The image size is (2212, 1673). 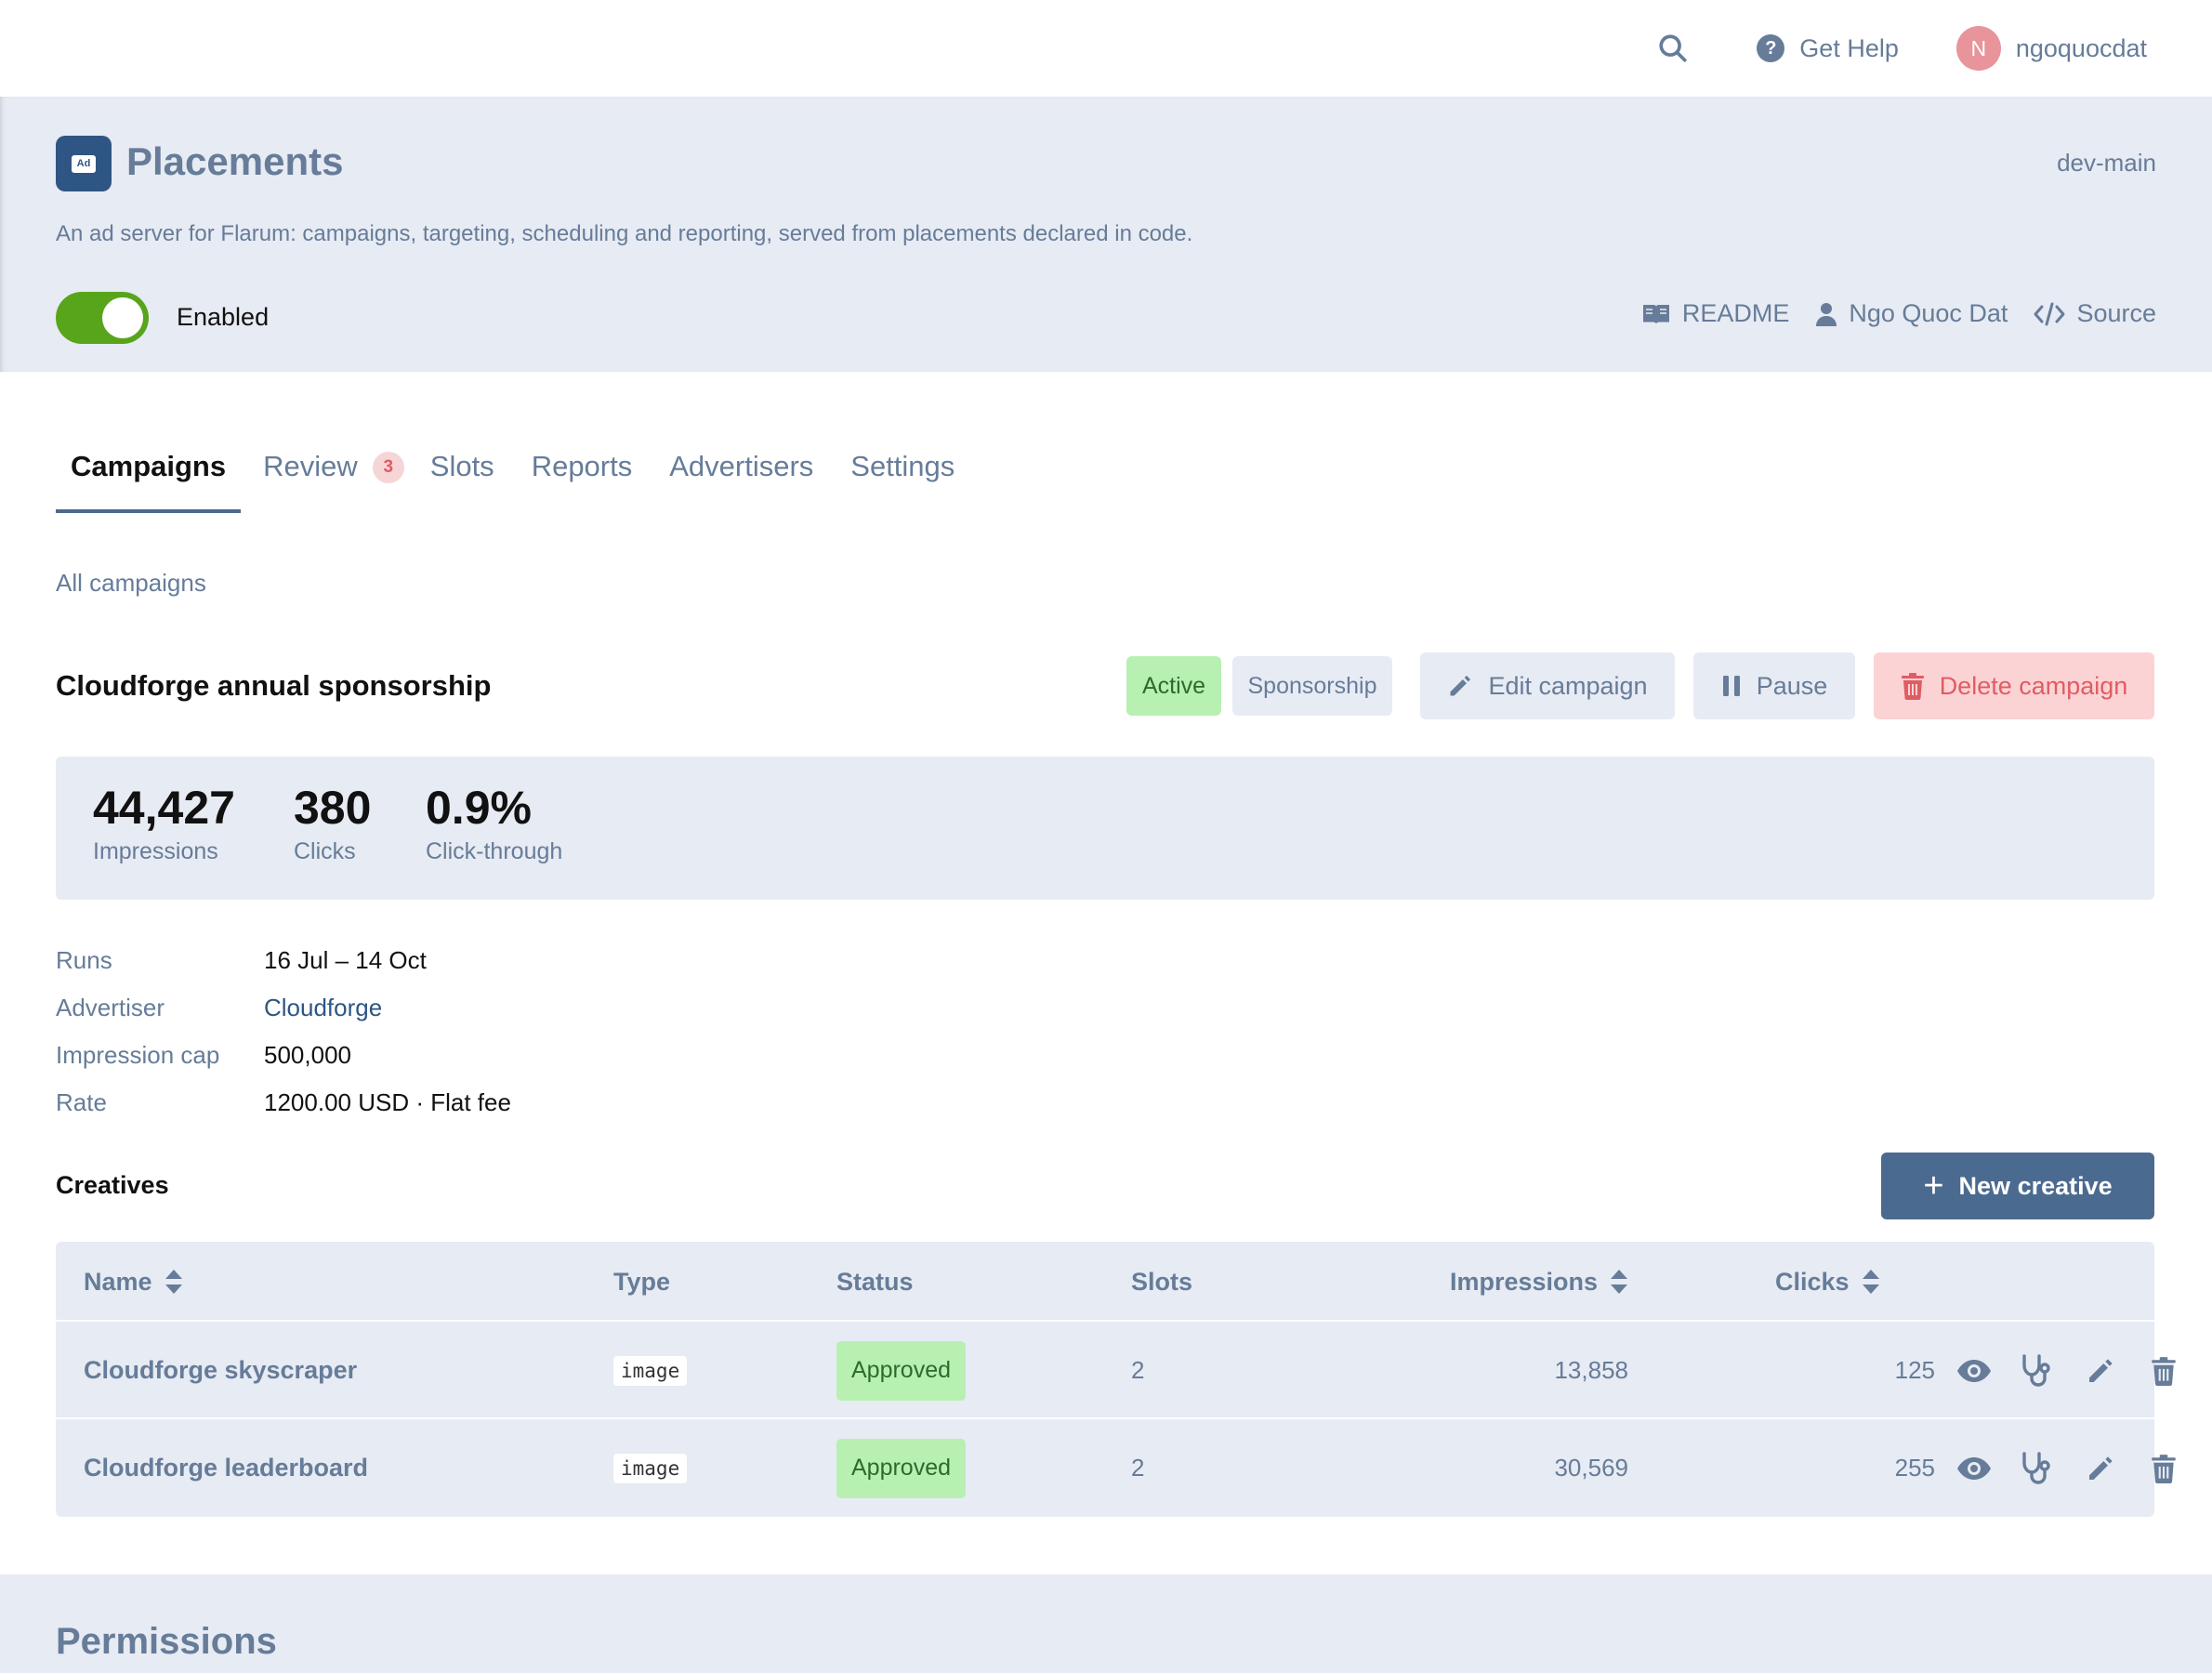 What do you see at coordinates (110, 1007) in the screenshot?
I see `detail-key: Advertiser` at bounding box center [110, 1007].